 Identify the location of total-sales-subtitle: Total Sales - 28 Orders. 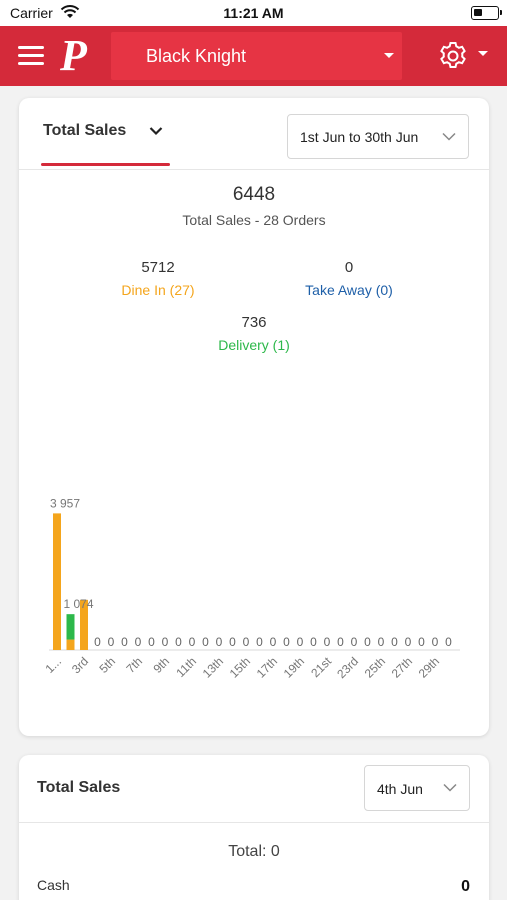
(254, 220).